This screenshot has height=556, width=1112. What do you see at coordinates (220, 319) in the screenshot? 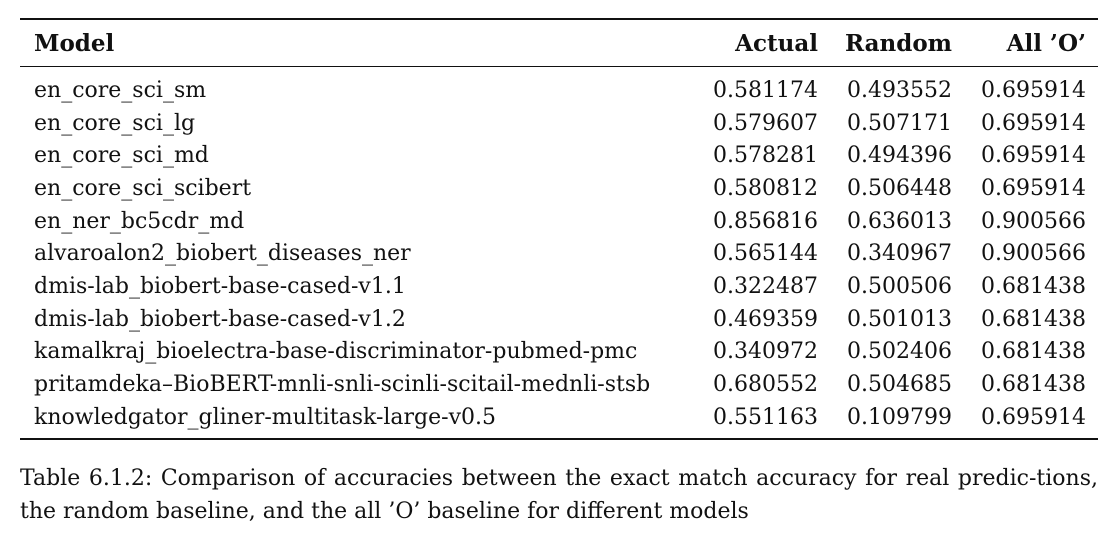
I see `model-name-cell: dmis-lab_biobert-base-cased-v1.2` at bounding box center [220, 319].